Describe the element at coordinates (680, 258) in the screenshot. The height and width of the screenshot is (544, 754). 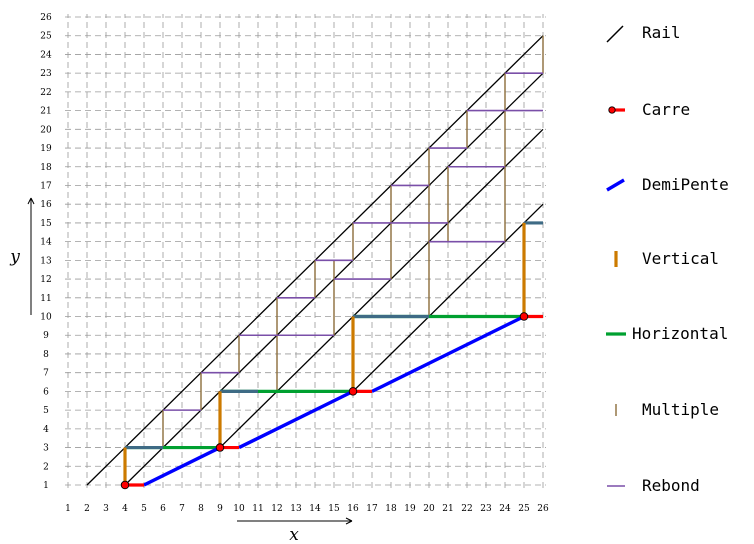
I see `legend-label: Vertical` at that location.